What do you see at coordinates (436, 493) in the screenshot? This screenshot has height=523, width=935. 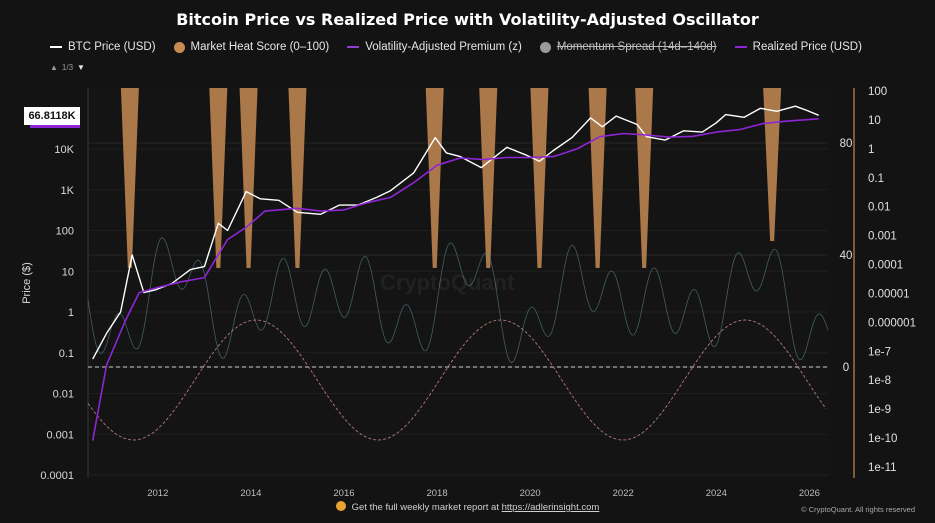 I see `x-tick-label: 2018` at bounding box center [436, 493].